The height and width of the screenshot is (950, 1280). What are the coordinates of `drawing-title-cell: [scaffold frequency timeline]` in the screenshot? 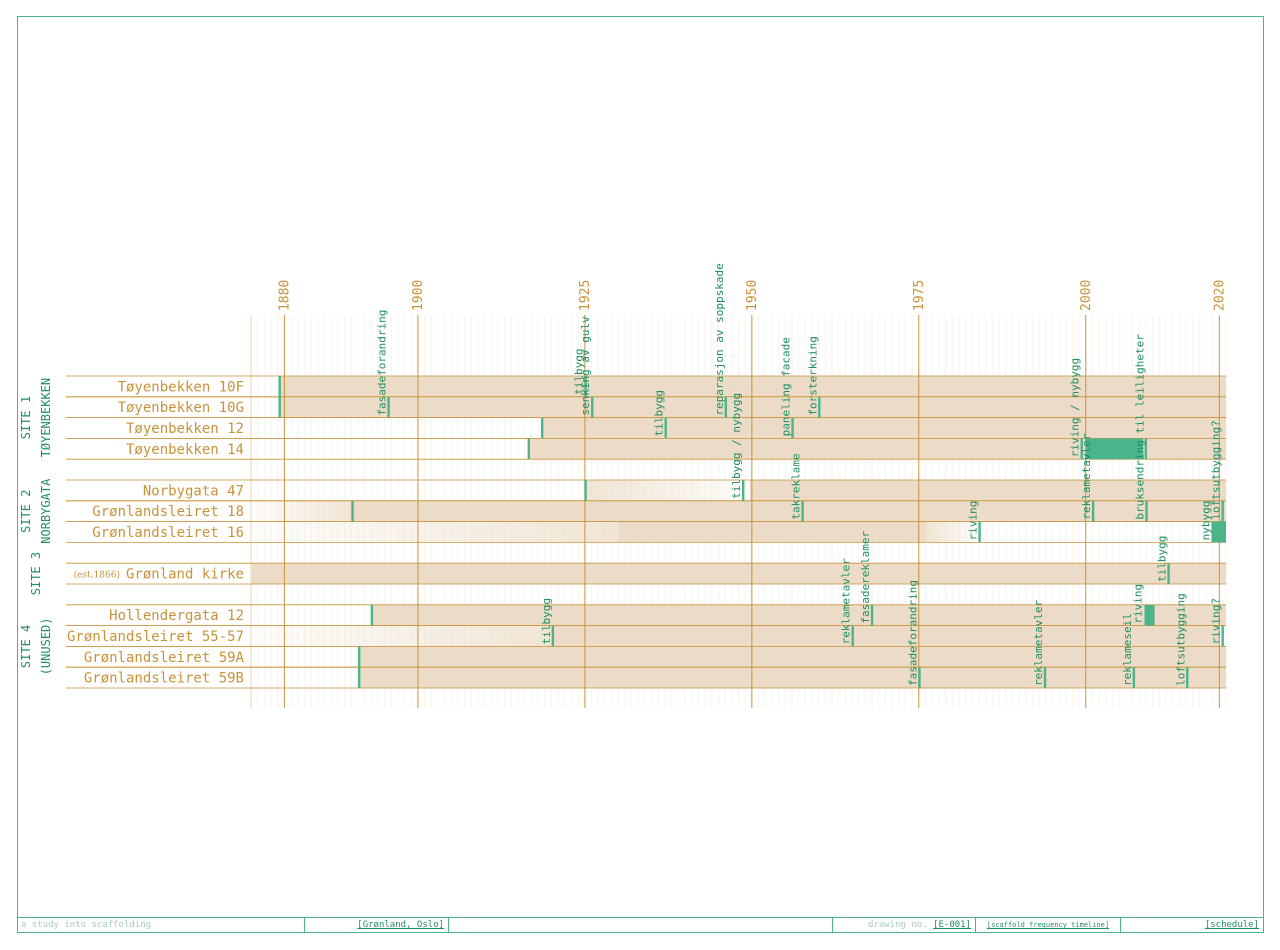 It's located at (1048, 925).